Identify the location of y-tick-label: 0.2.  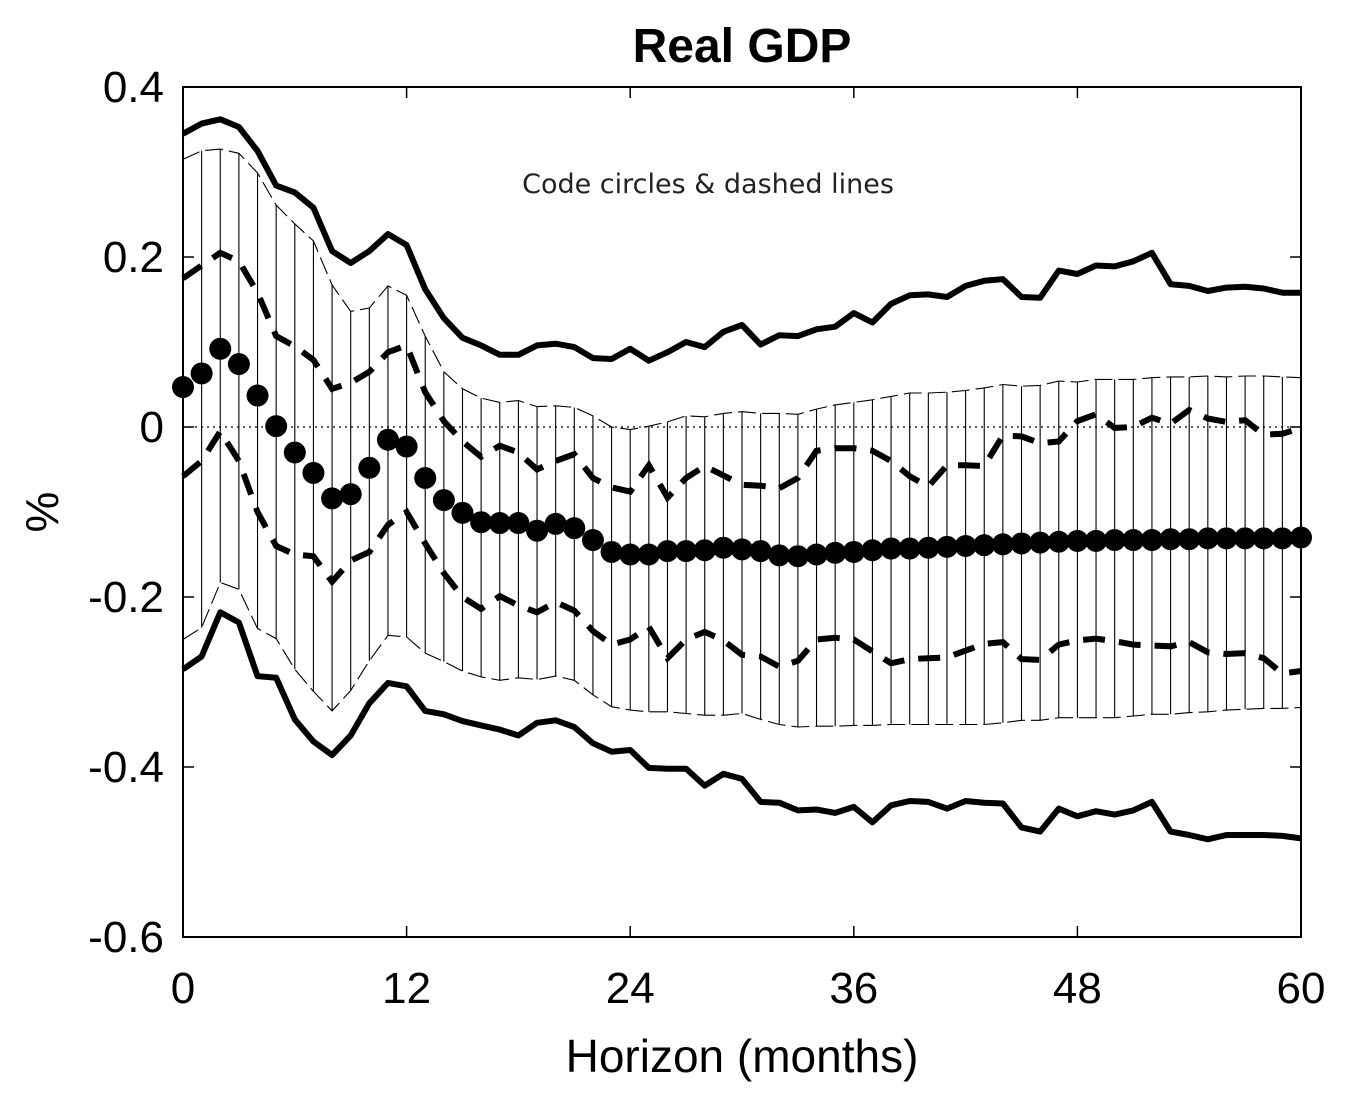
(133, 257).